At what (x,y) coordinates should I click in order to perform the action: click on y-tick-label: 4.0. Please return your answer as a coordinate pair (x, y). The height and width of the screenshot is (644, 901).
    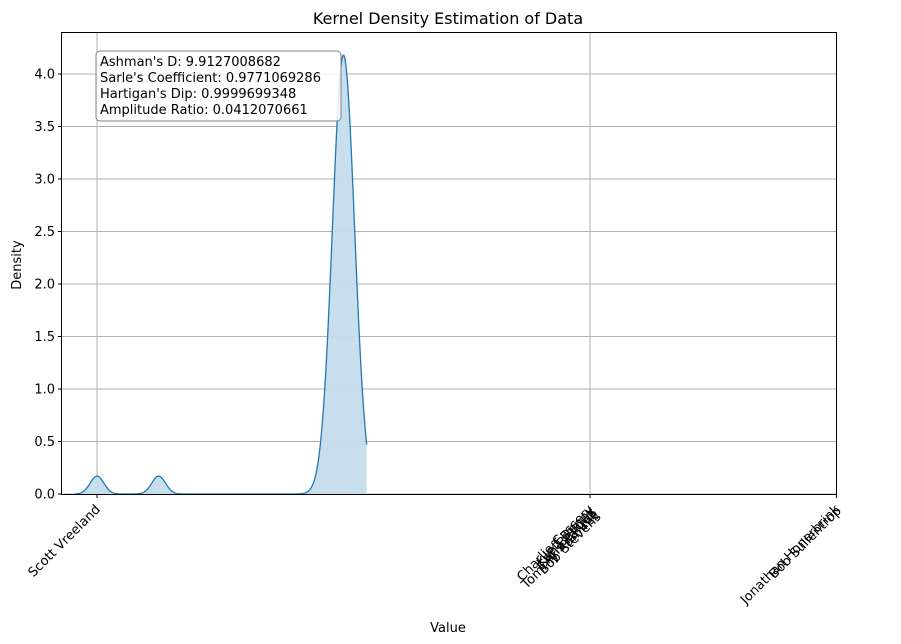
    Looking at the image, I should click on (44, 75).